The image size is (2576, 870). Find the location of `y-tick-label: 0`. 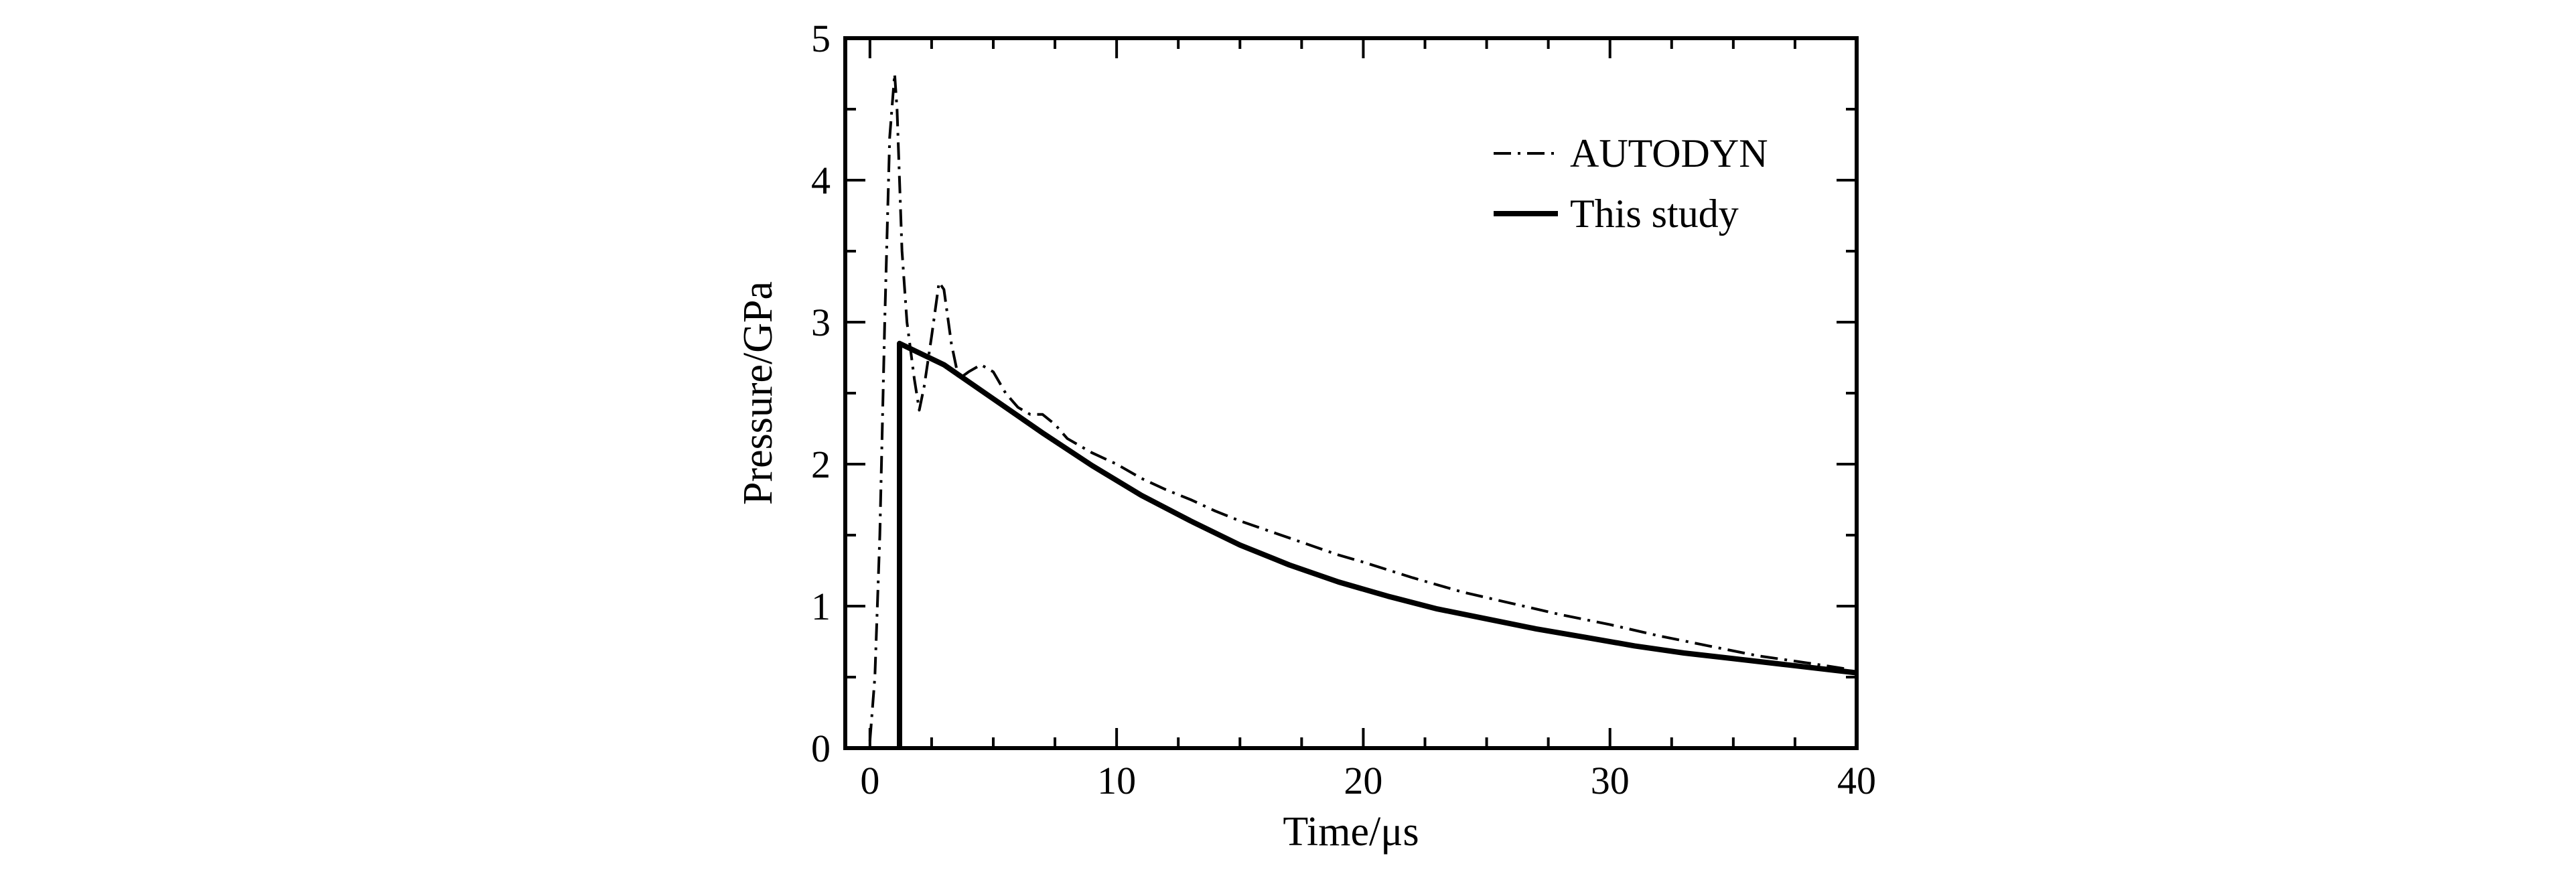

y-tick-label: 0 is located at coordinates (821, 748).